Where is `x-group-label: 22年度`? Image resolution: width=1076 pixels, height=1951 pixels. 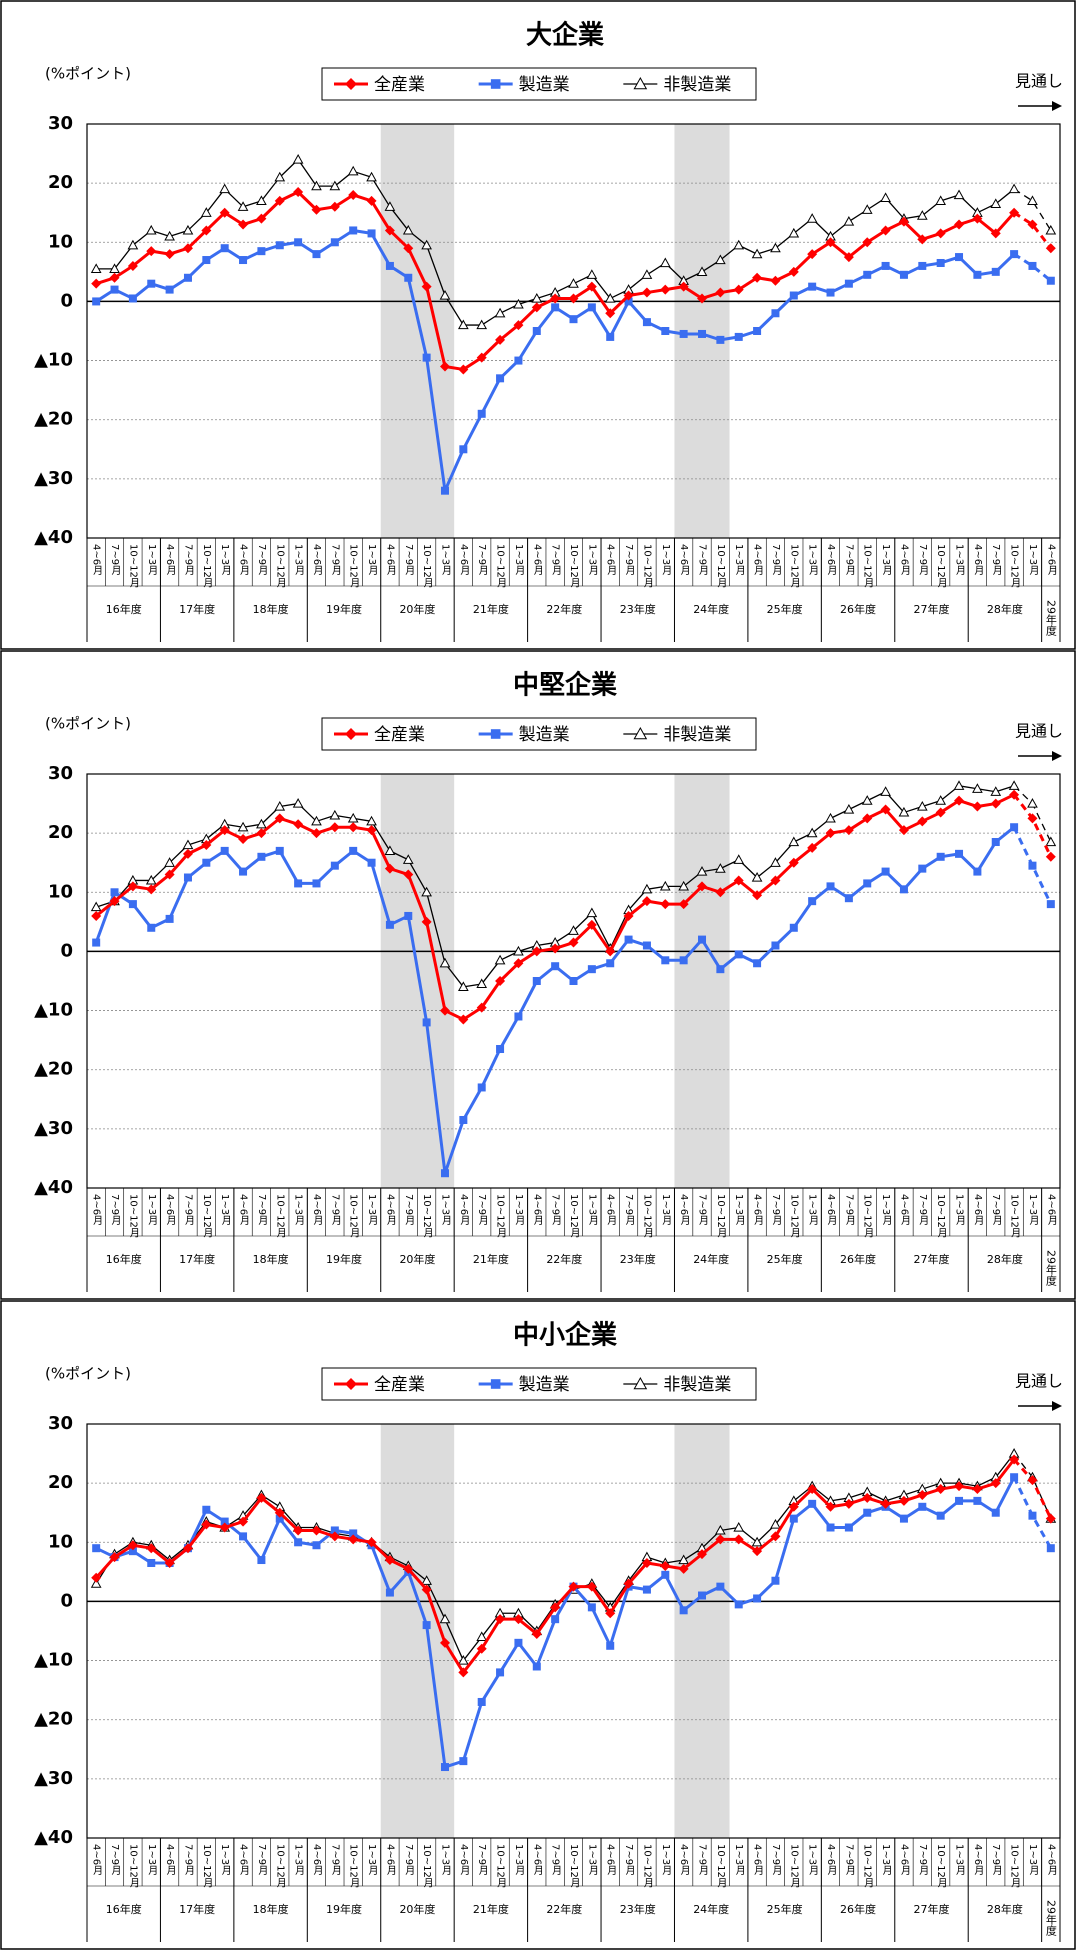
x-group-label: 22年度 is located at coordinates (564, 1909).